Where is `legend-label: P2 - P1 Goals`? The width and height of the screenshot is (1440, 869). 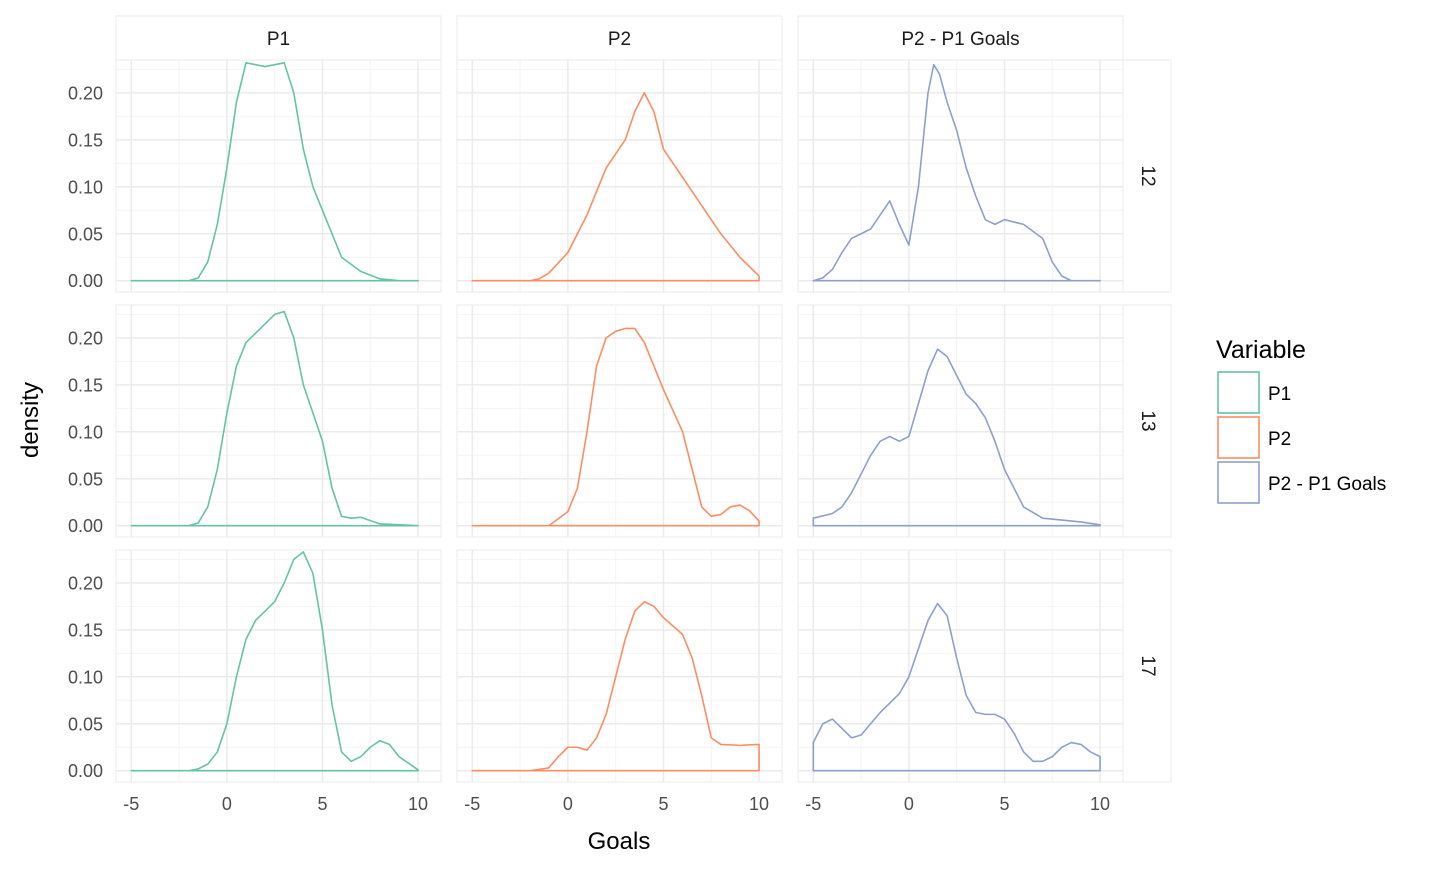
legend-label: P2 - P1 Goals is located at coordinates (1327, 484).